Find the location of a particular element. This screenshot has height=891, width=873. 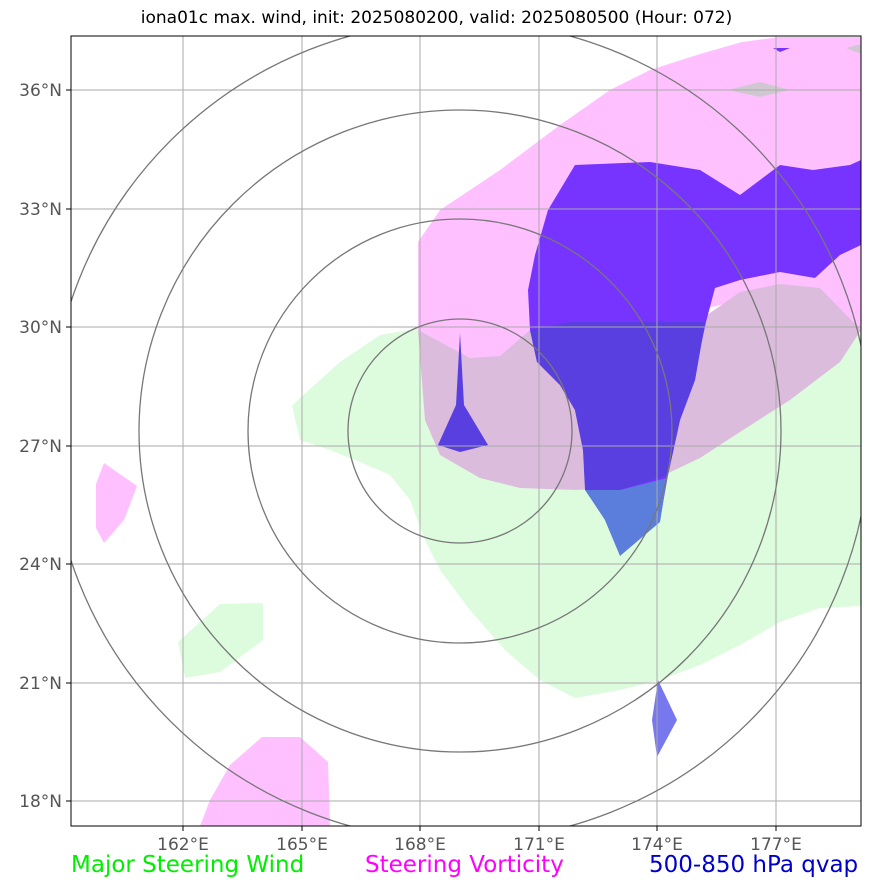

lat-label-27: 27°N is located at coordinates (40, 447).